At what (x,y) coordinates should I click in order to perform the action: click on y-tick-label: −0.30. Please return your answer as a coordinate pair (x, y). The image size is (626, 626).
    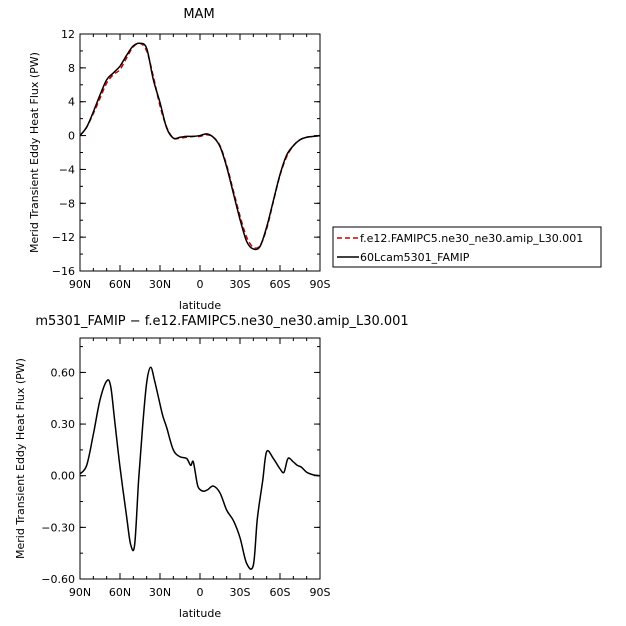
    Looking at the image, I should click on (58, 527).